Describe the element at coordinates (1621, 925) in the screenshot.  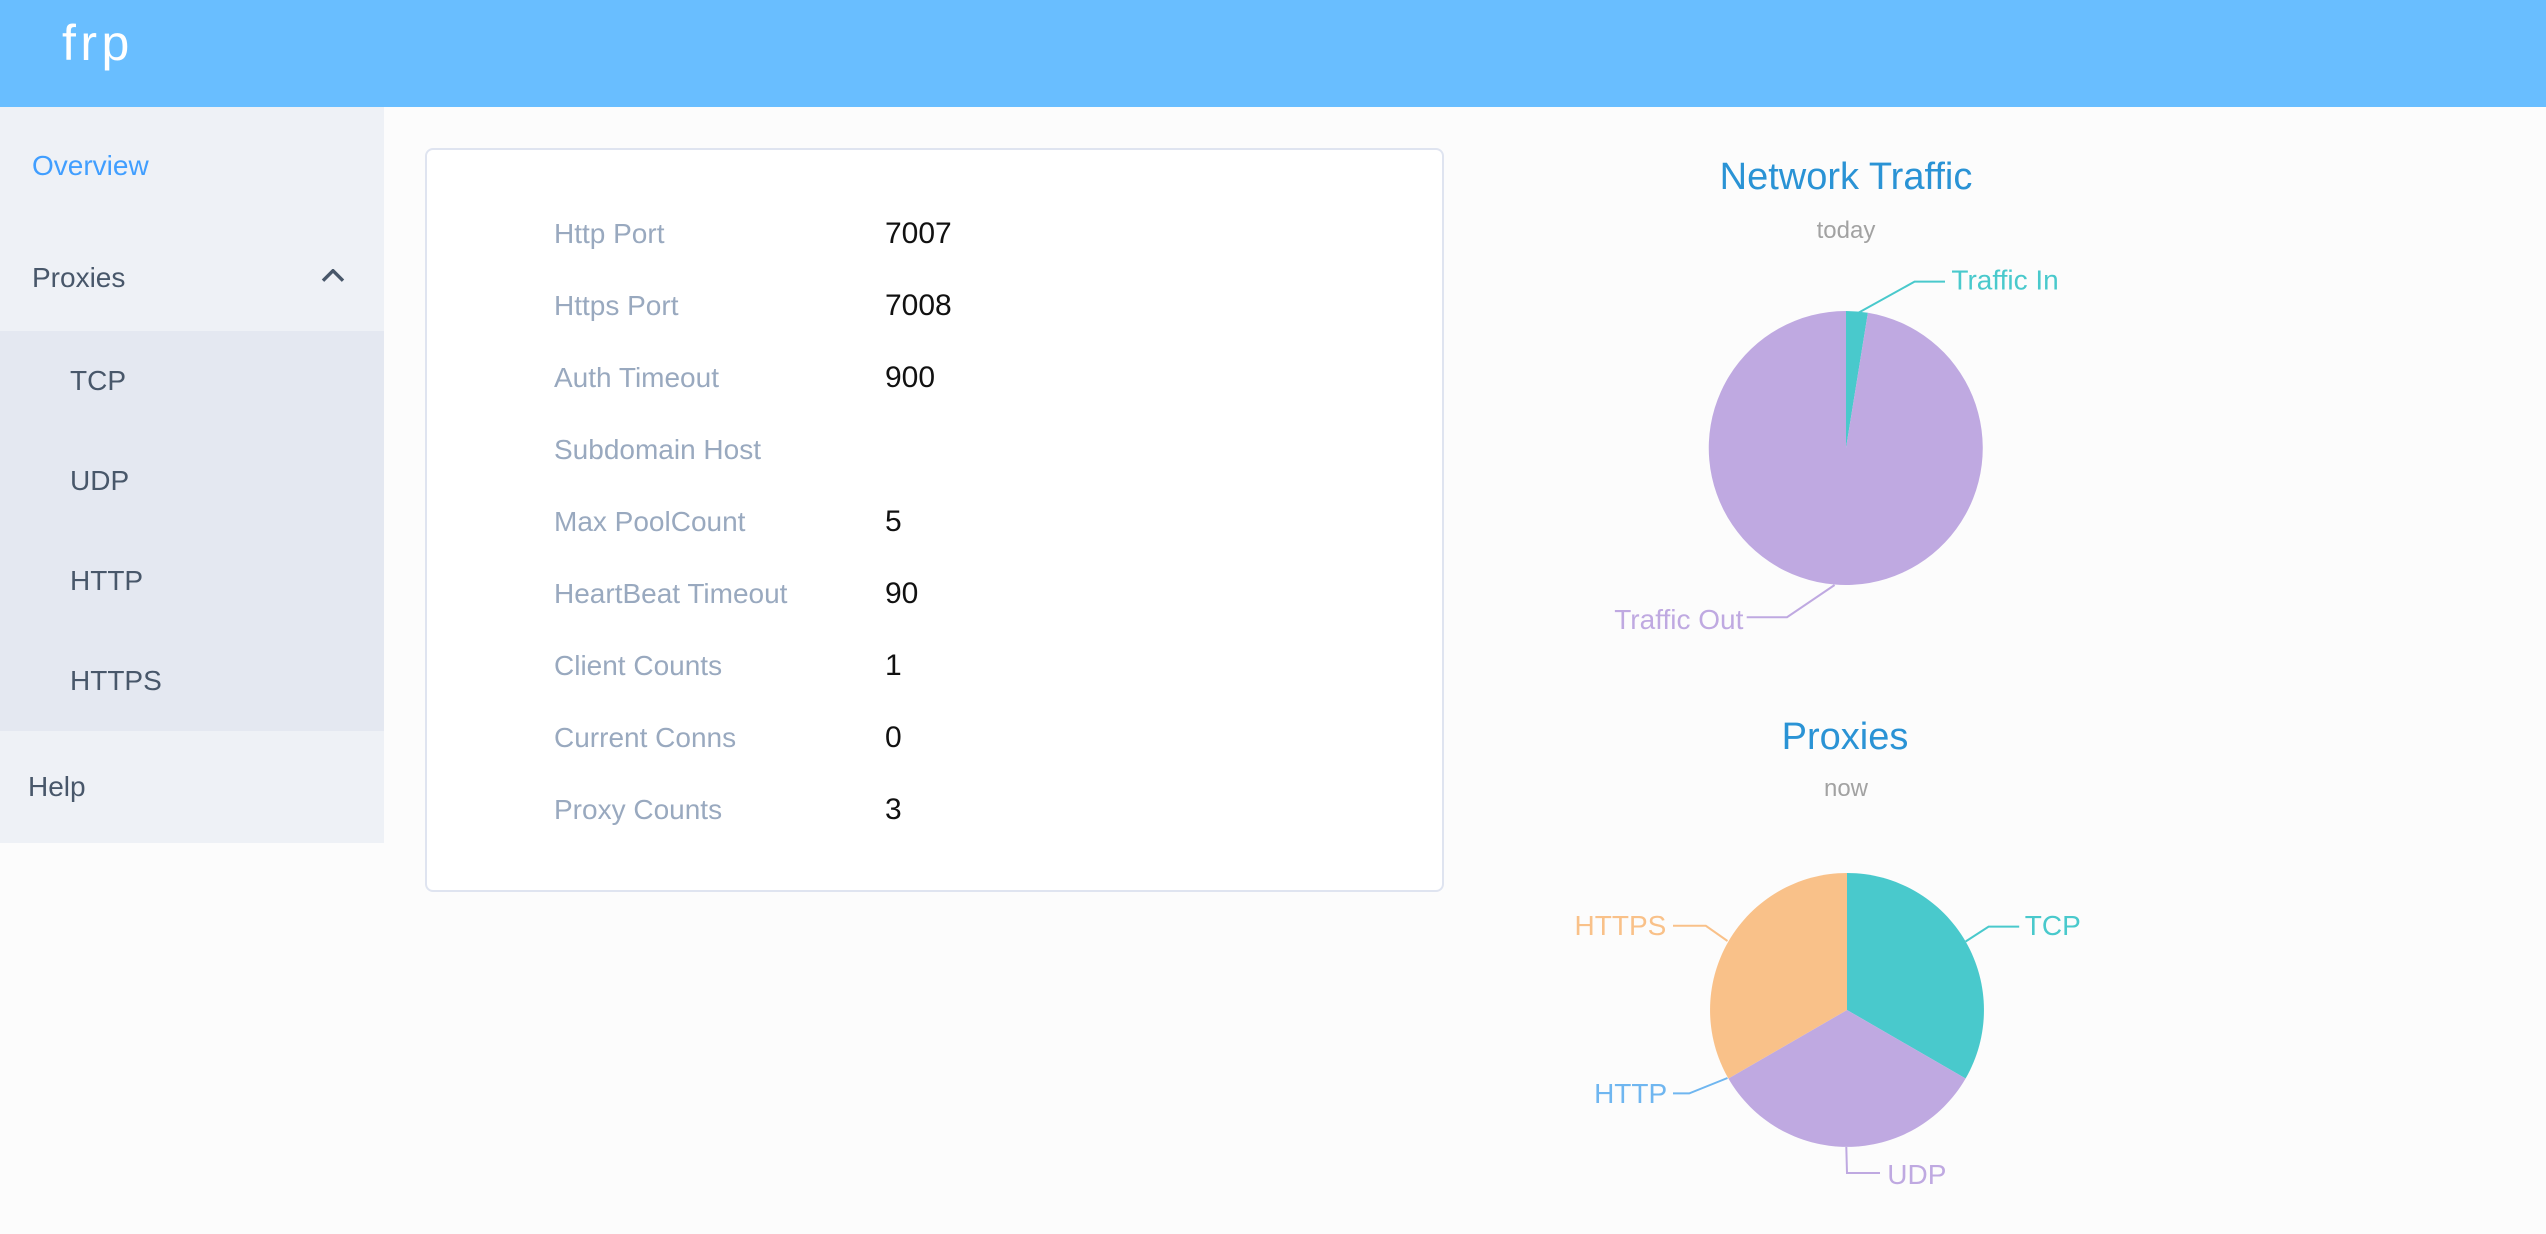
I see `svg-text: HTTPS` at that location.